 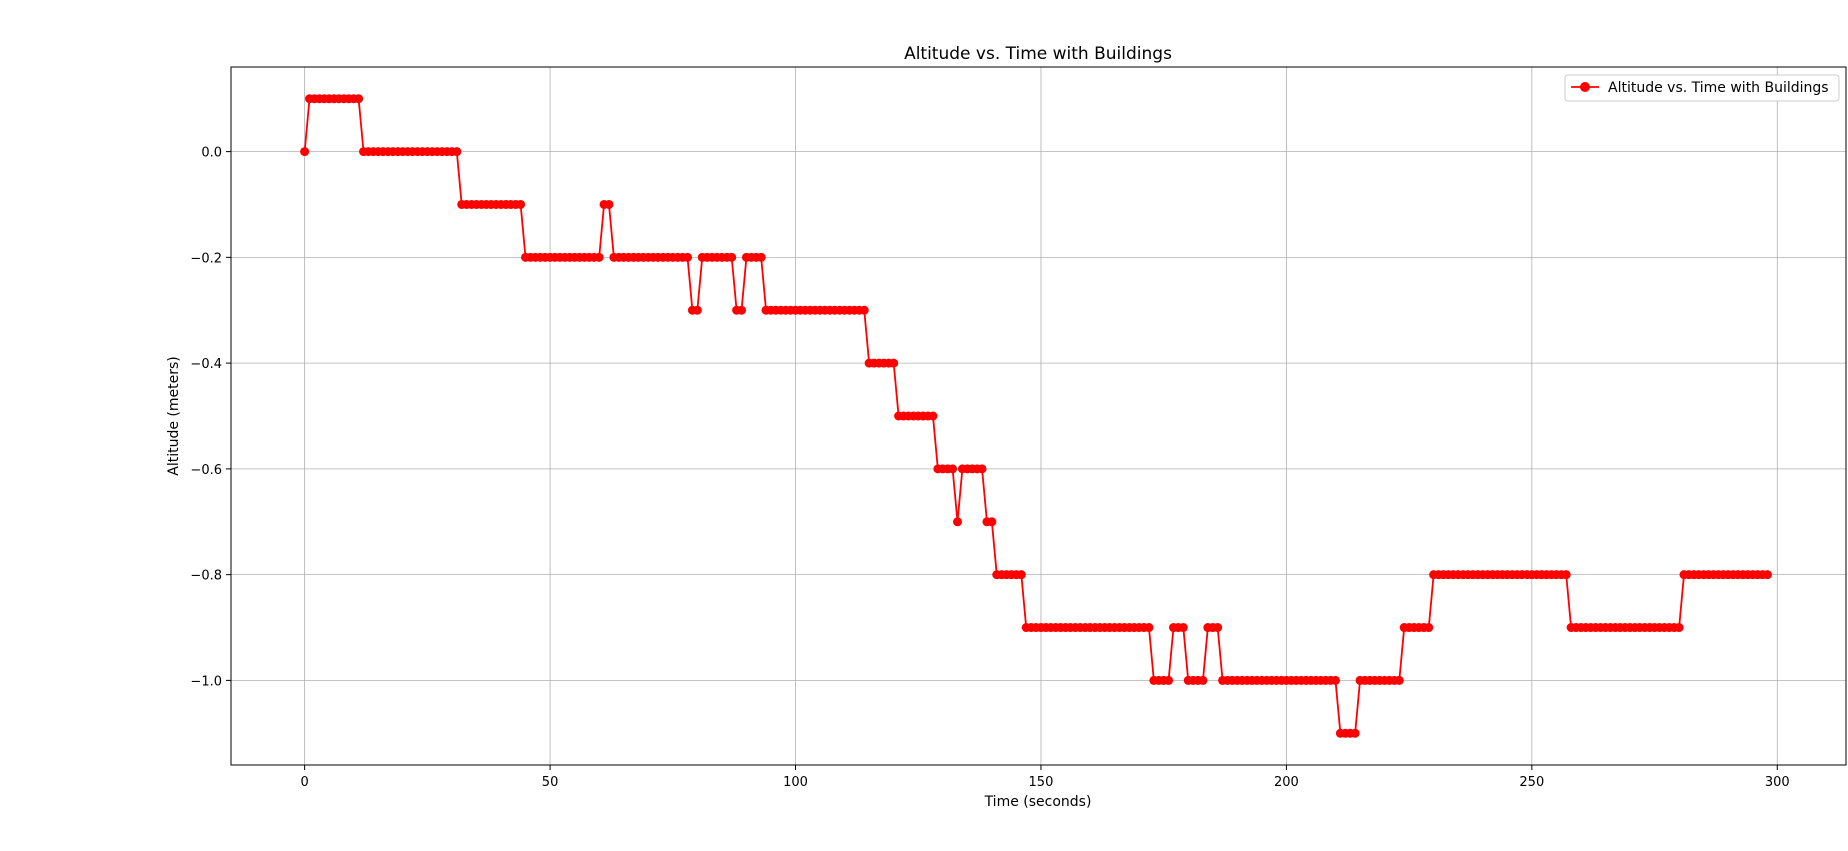 What do you see at coordinates (206, 258) in the screenshot?
I see `y-tick-label: −0.2` at bounding box center [206, 258].